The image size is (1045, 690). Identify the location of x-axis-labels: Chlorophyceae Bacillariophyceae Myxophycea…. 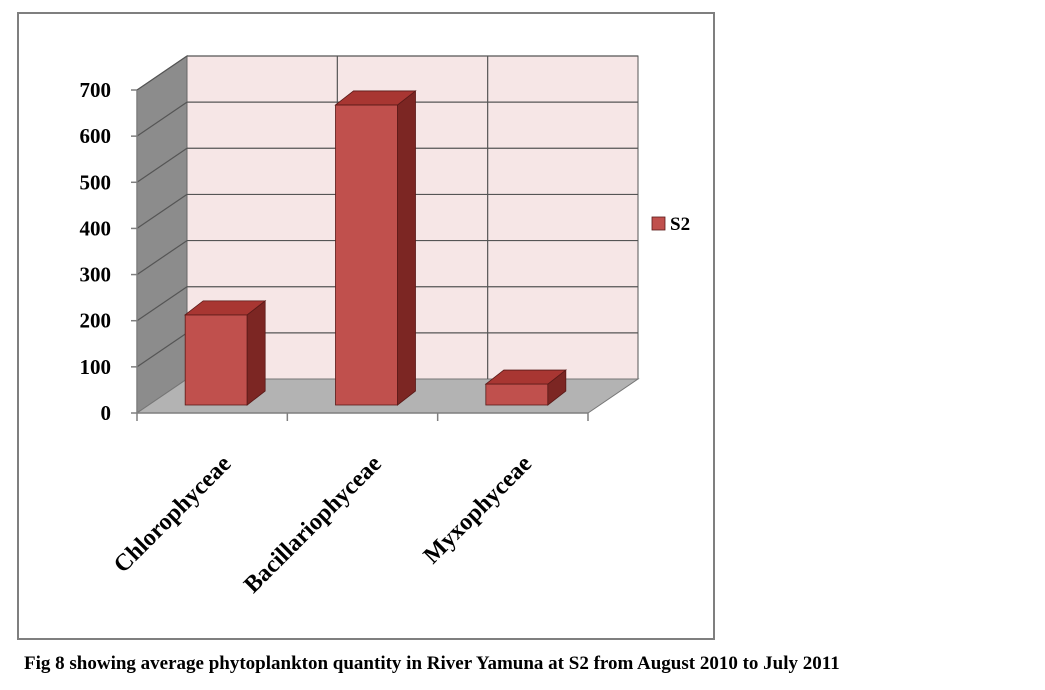
(323, 525).